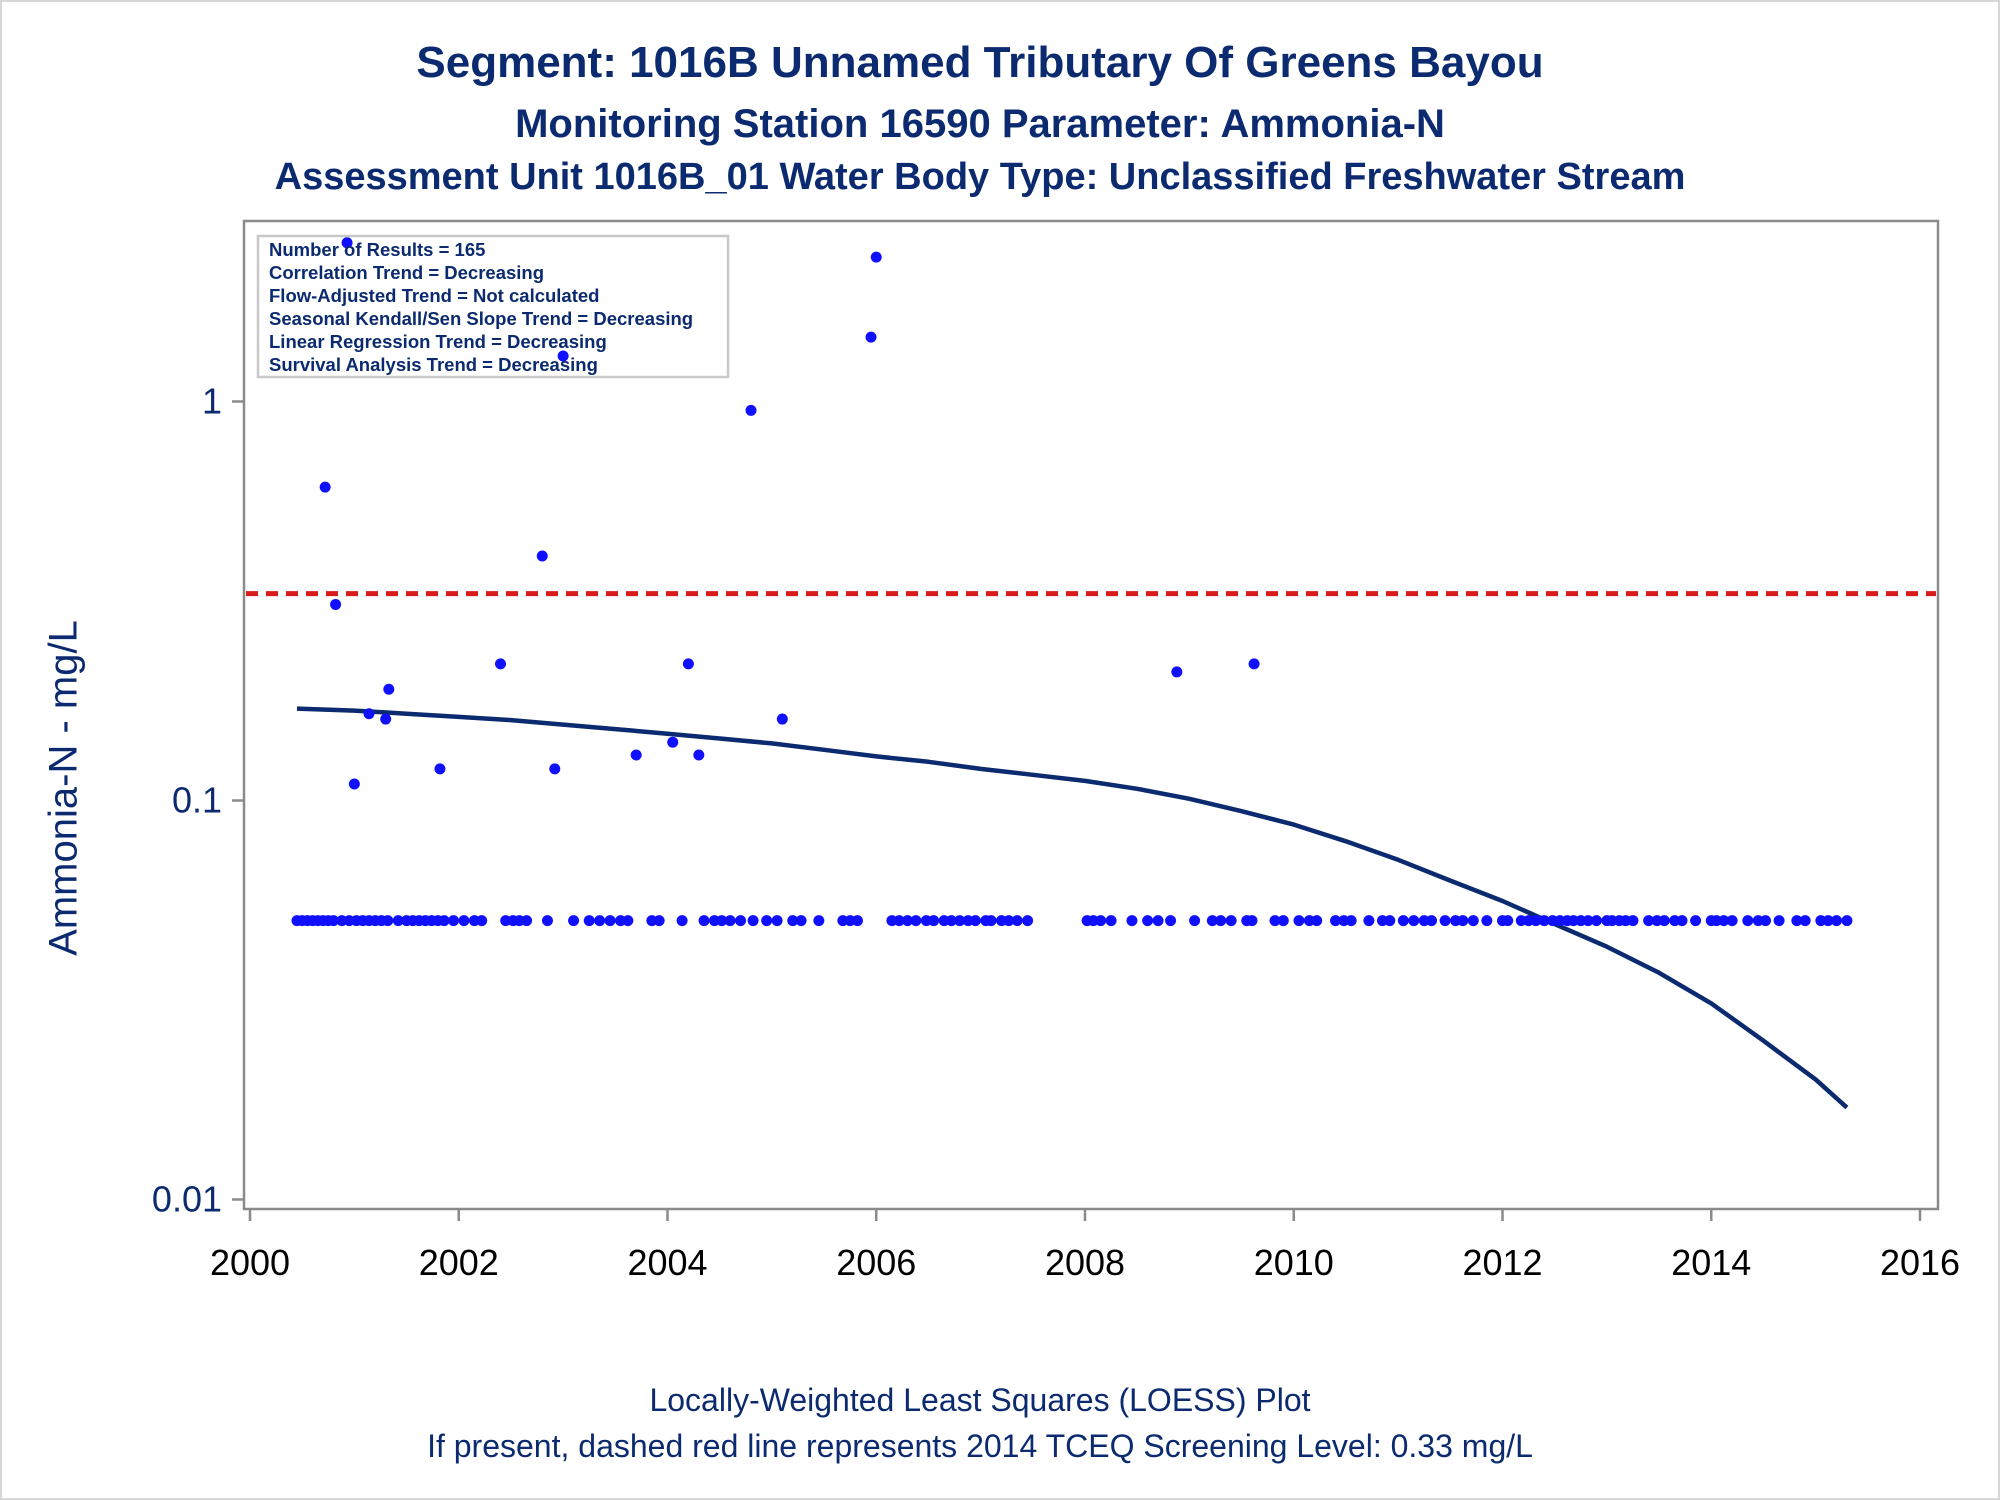 This screenshot has height=1500, width=2000. What do you see at coordinates (1294, 1262) in the screenshot?
I see `x-tick-label: 2010` at bounding box center [1294, 1262].